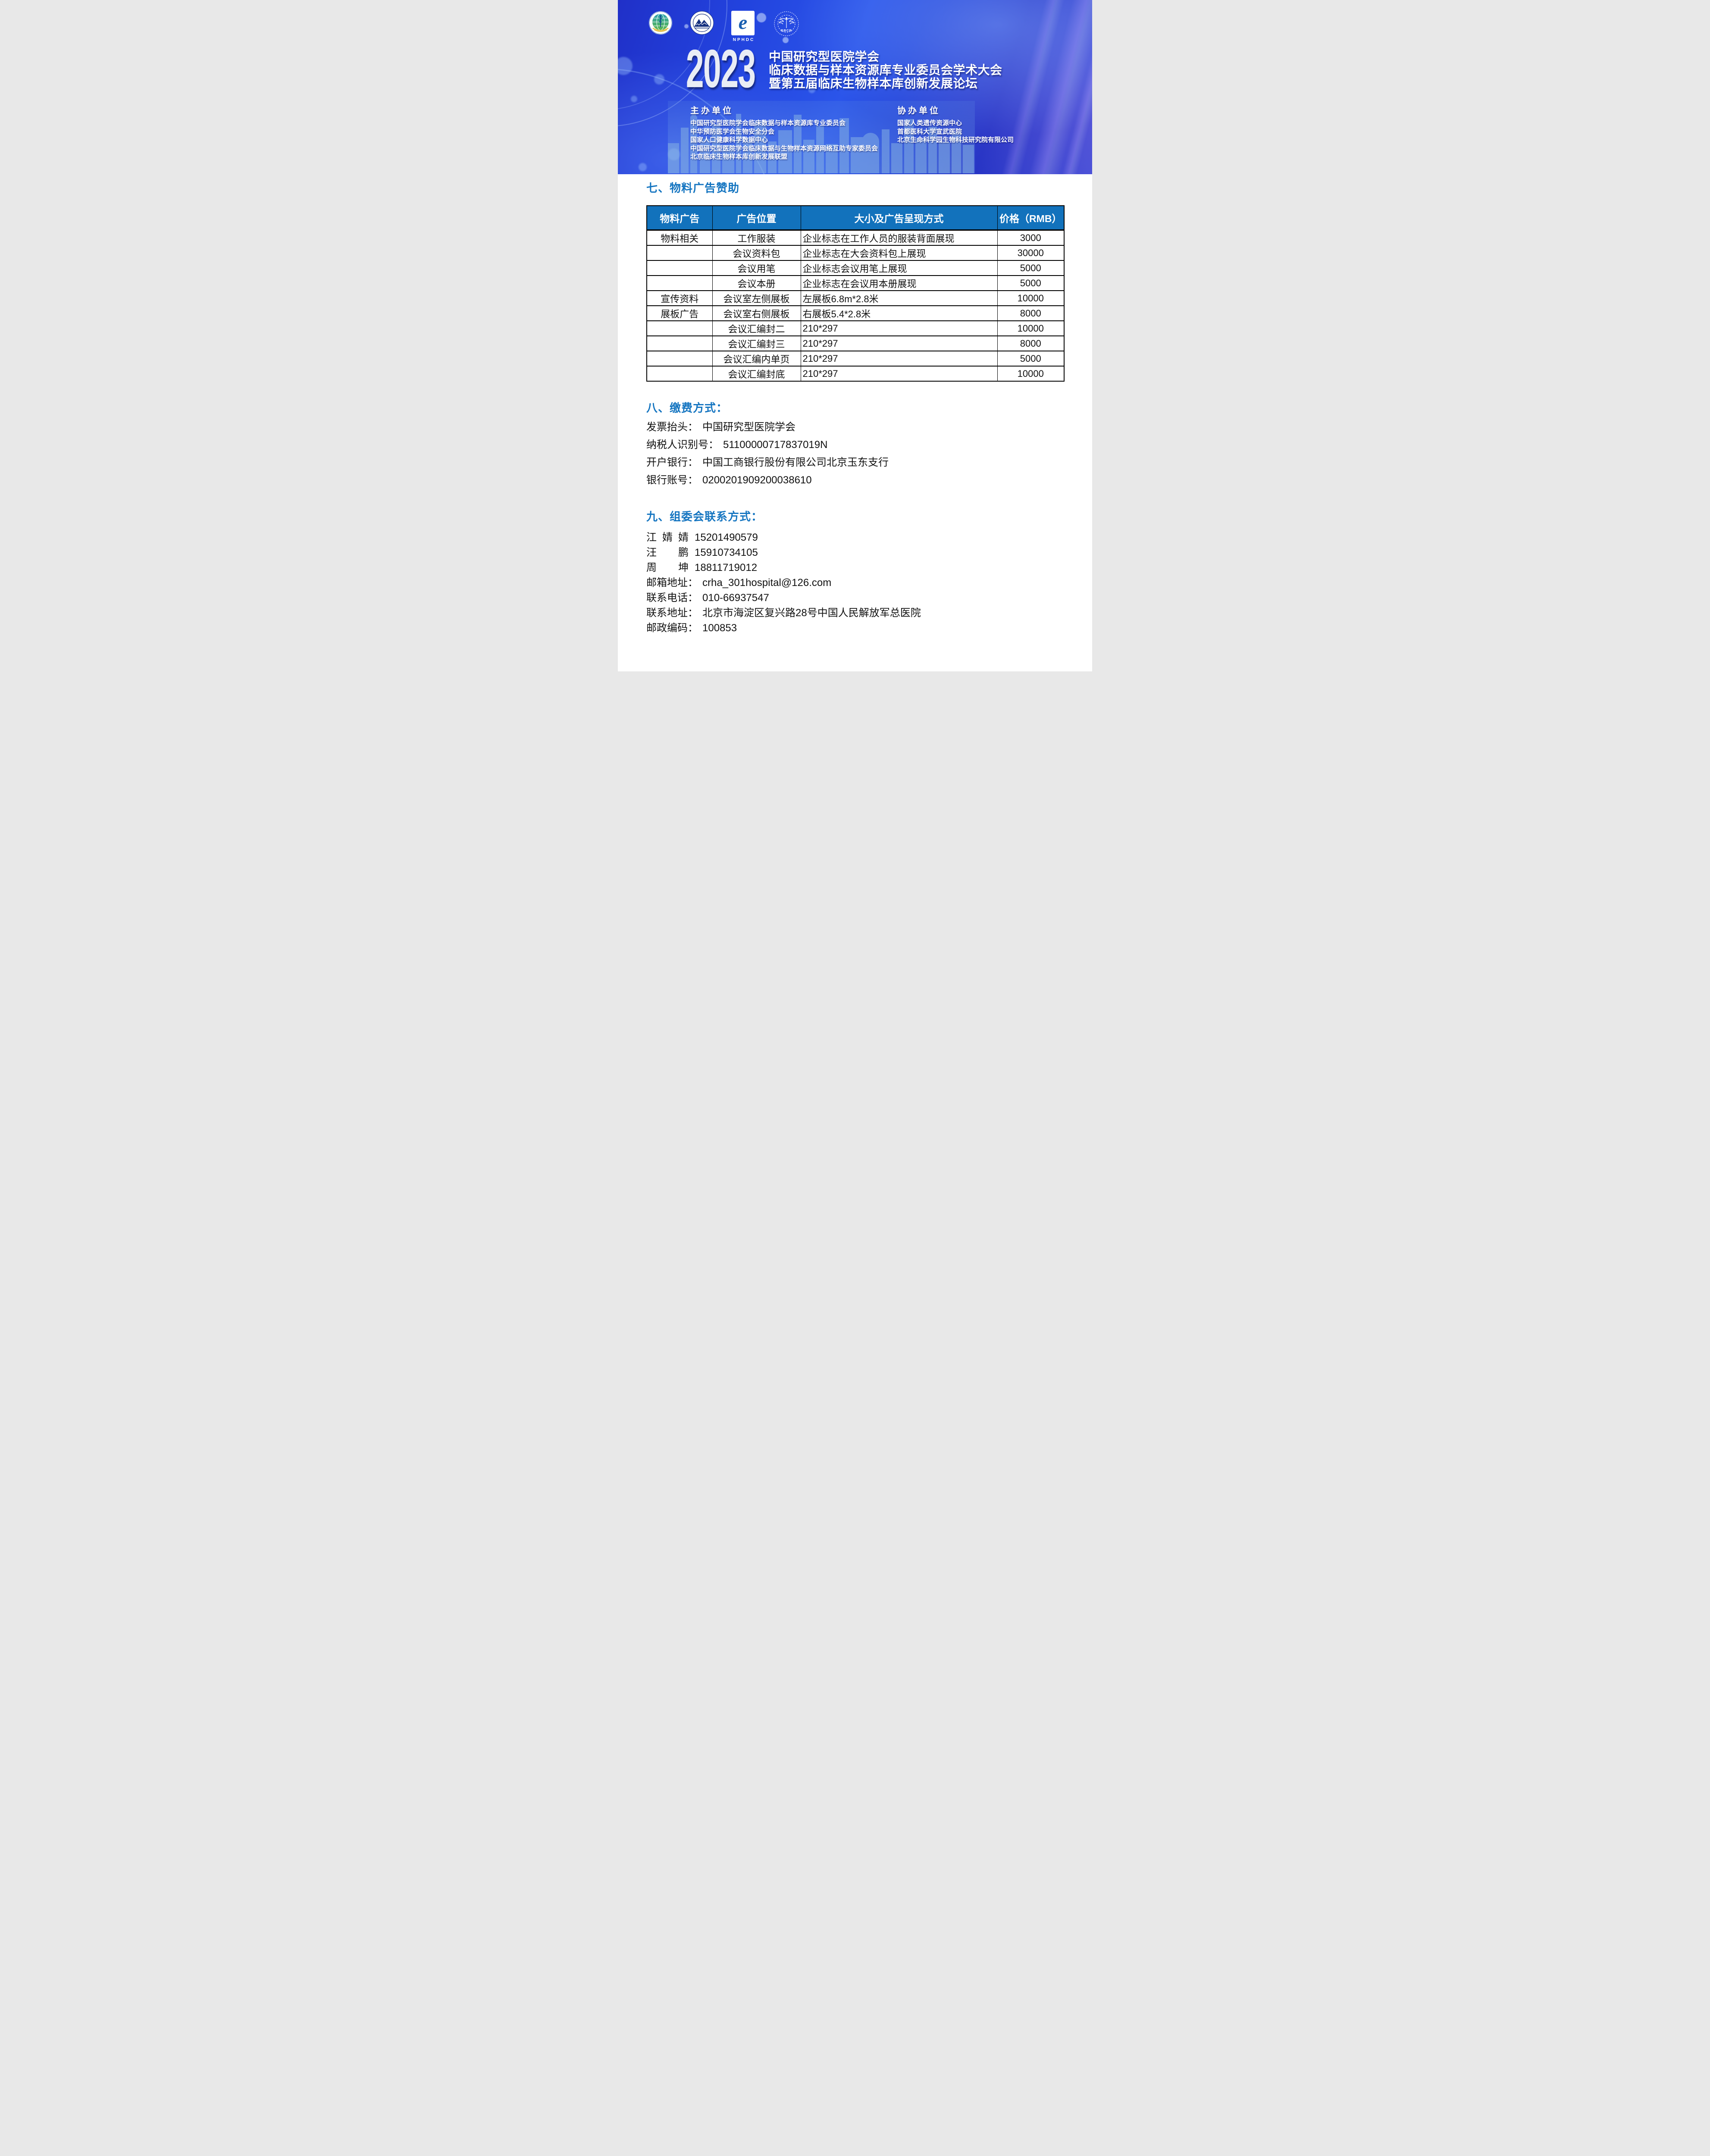 This screenshot has height=2156, width=1710. I want to click on contact-value: 010-66937547, so click(735, 598).